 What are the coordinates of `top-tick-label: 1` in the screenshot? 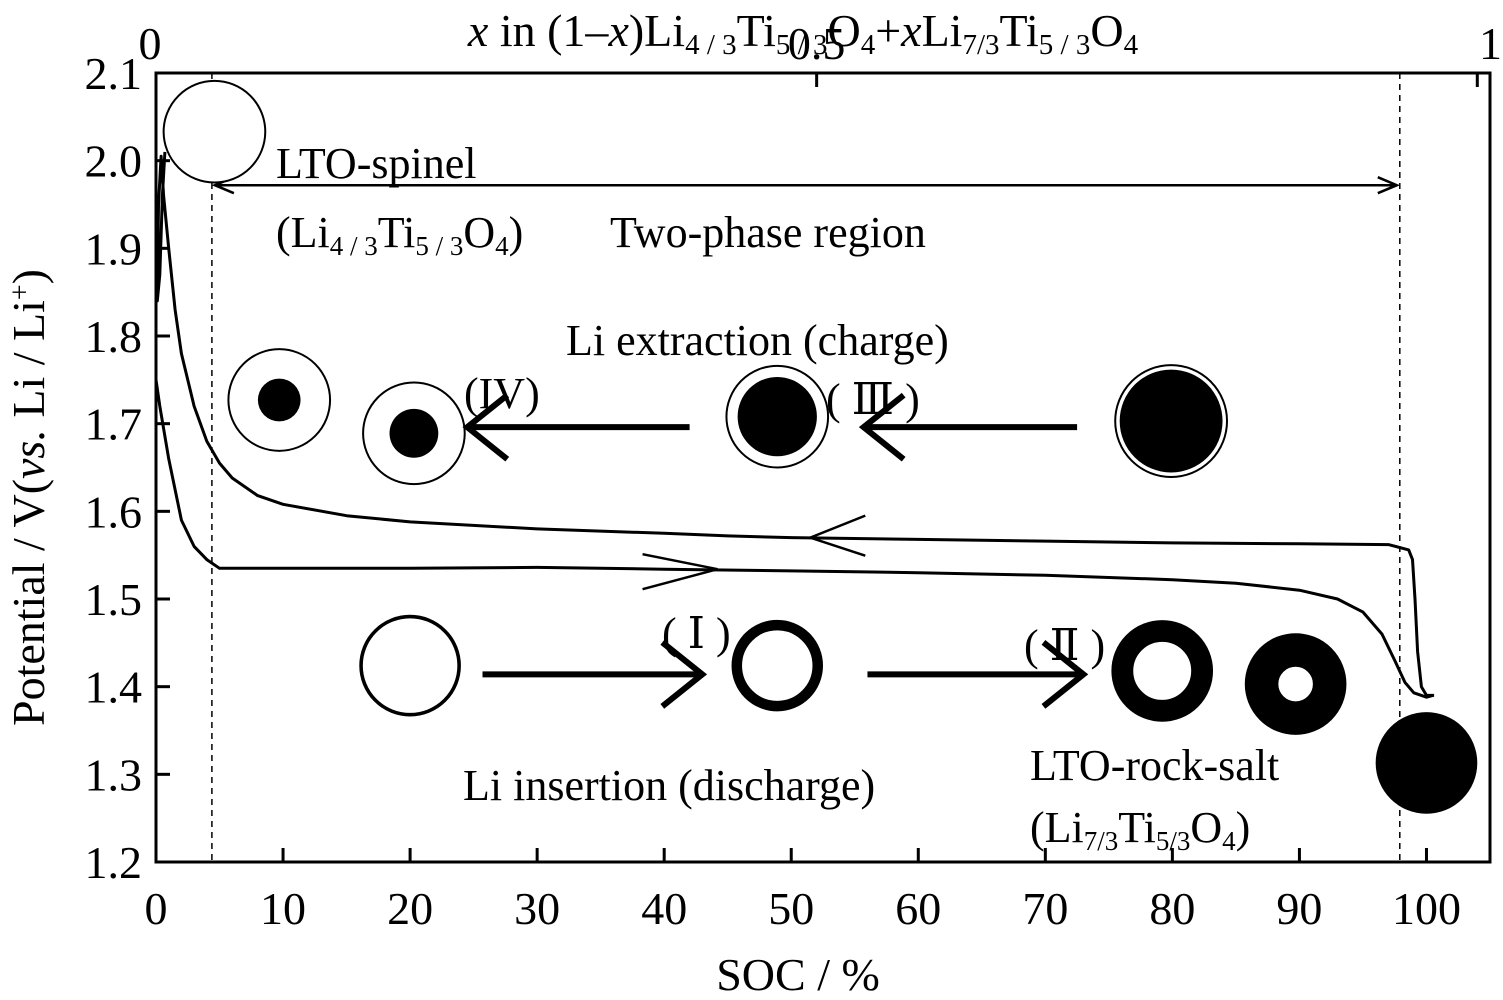 It's located at (1490, 43).